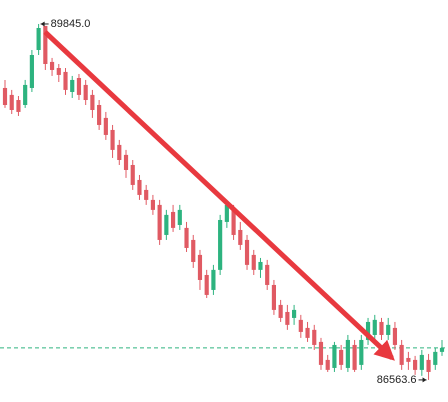  Describe the element at coordinates (71, 24) in the screenshot. I see `max-label: 89845.0` at that location.